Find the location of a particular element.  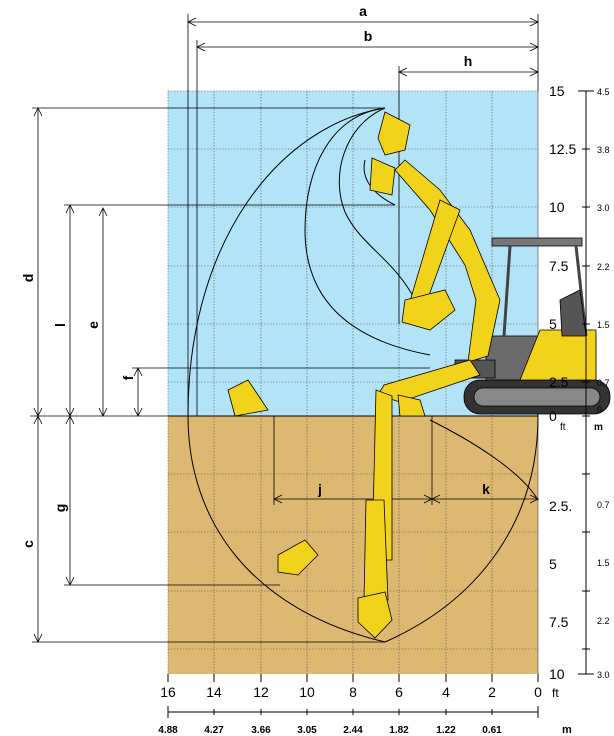

bucket-ground-left is located at coordinates (248, 398).